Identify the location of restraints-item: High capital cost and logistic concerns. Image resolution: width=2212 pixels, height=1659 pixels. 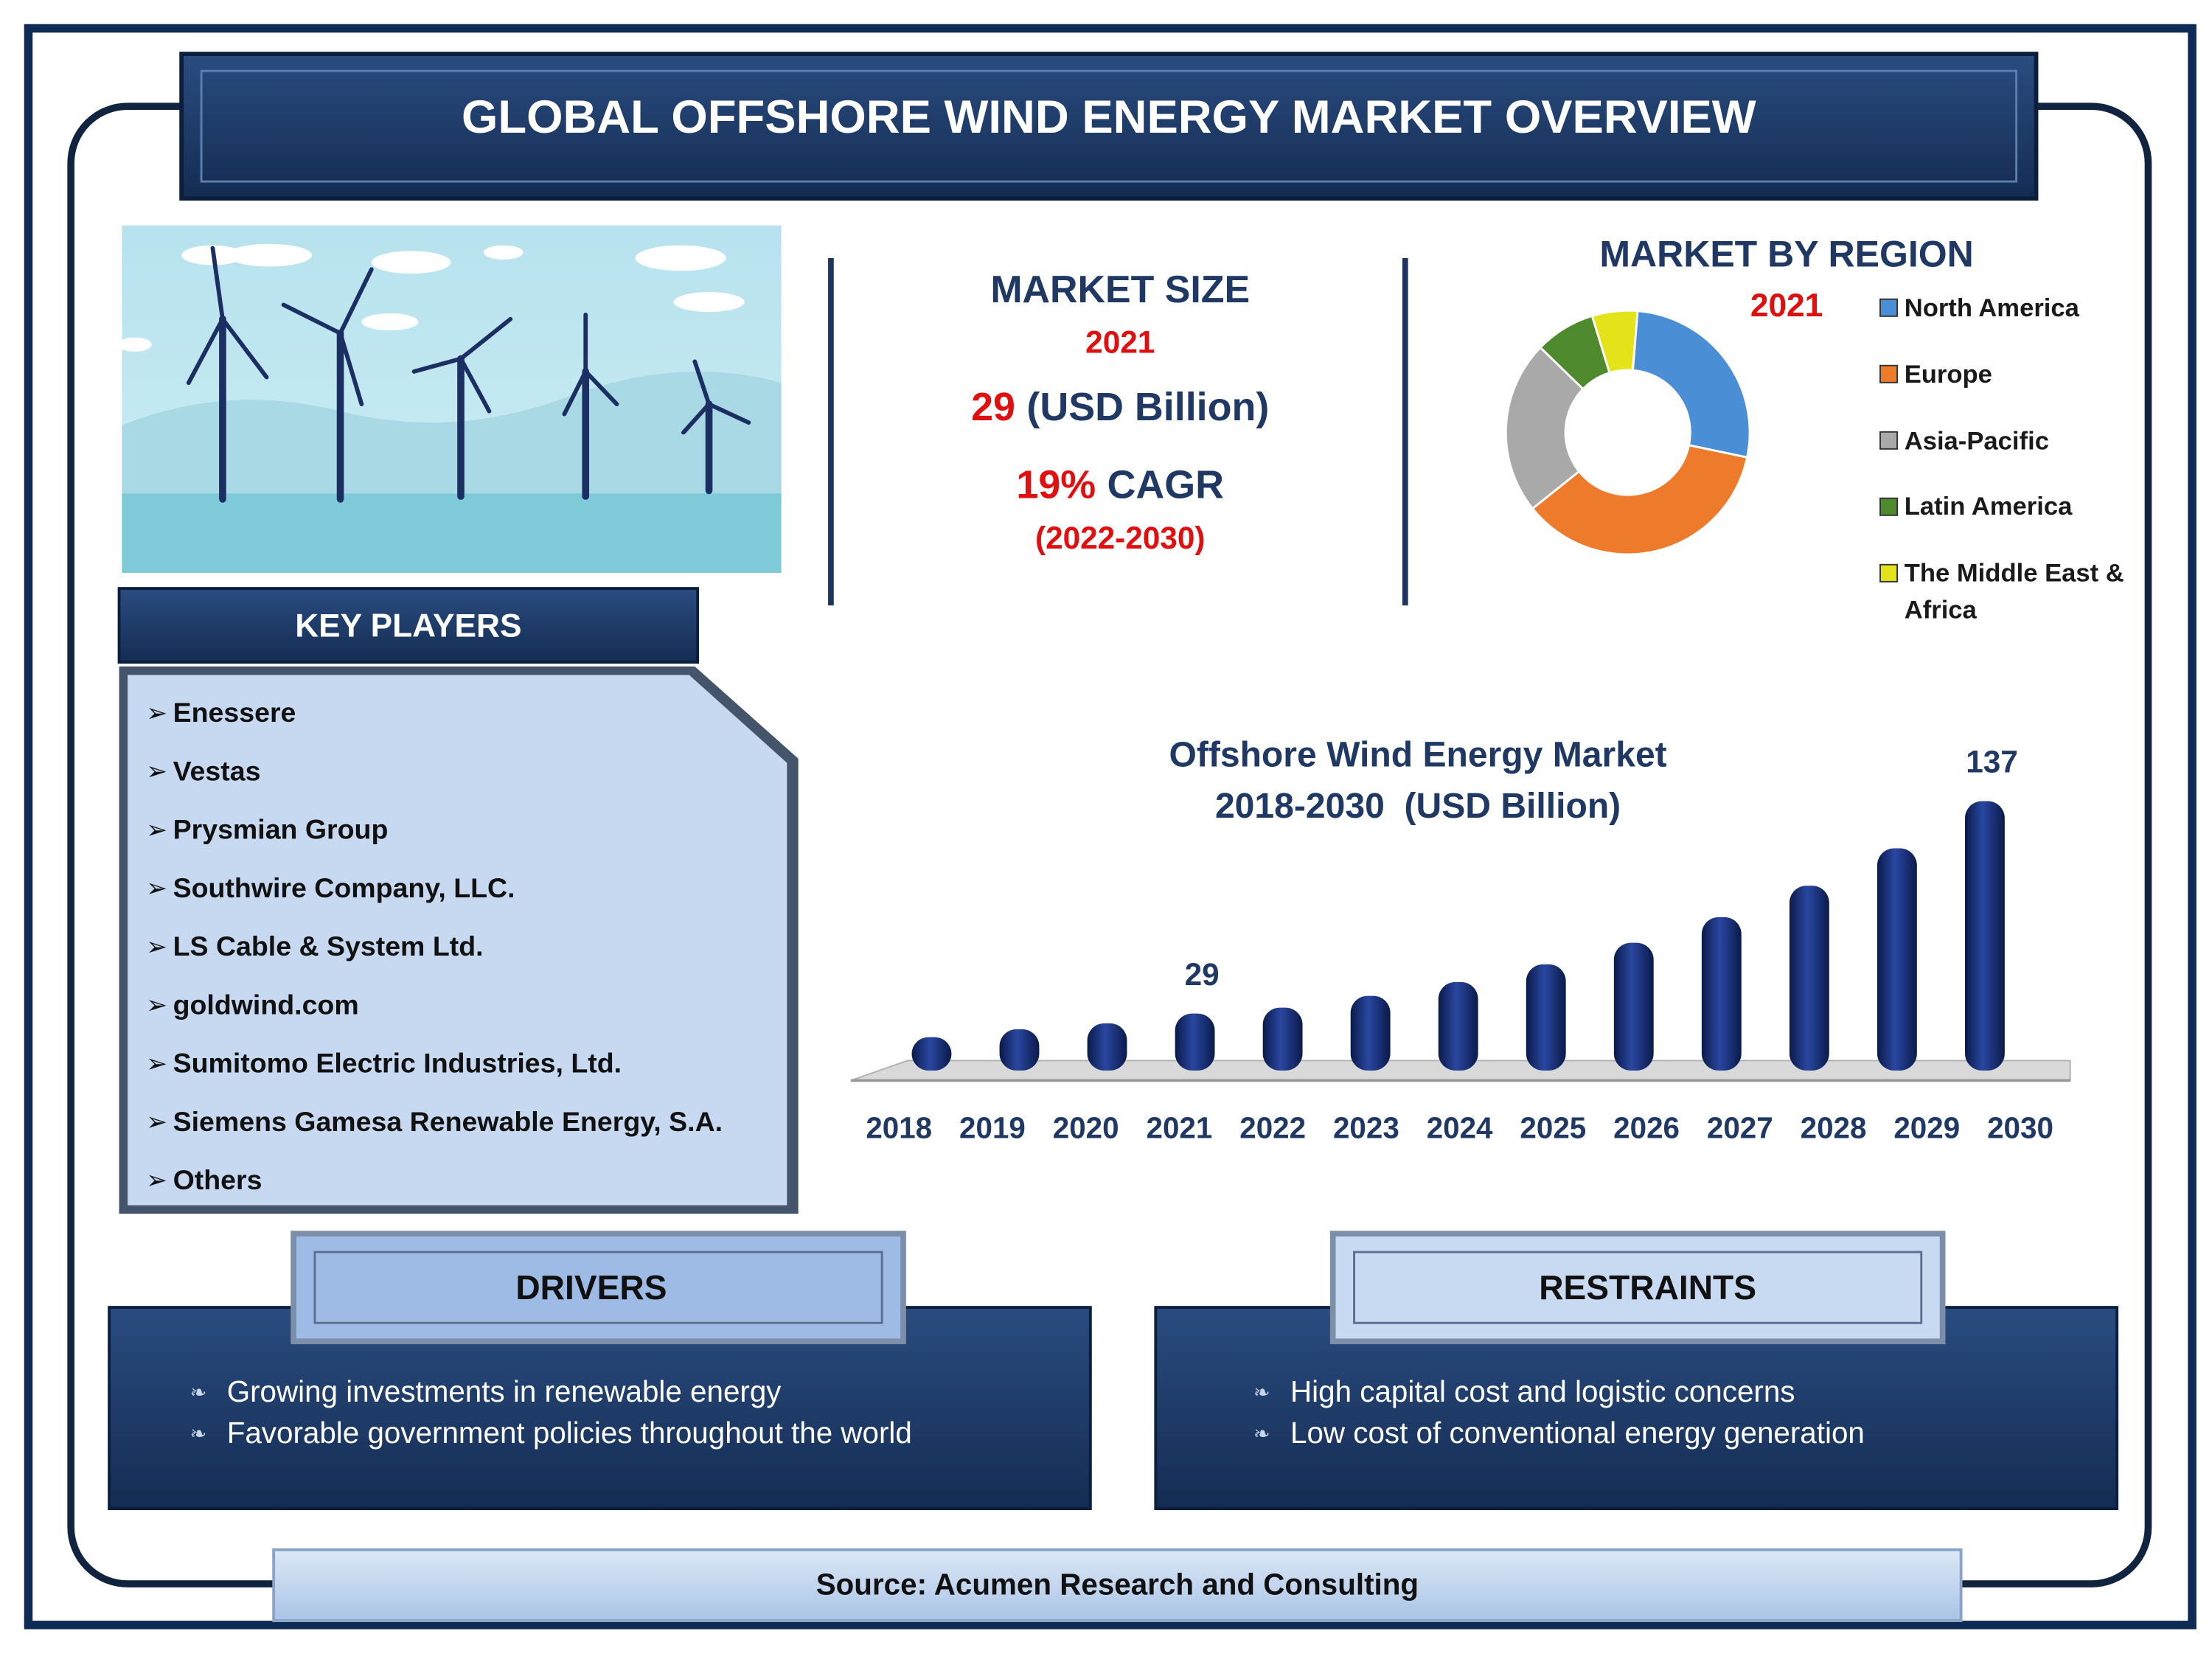
(1542, 1391).